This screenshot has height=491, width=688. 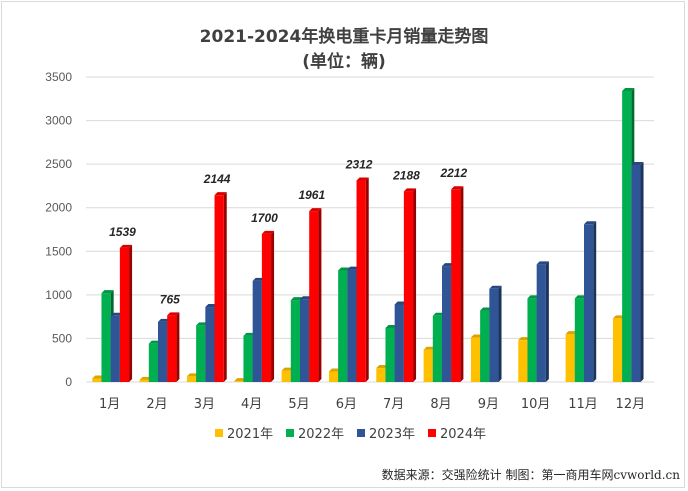 What do you see at coordinates (631, 404) in the screenshot?
I see `x-tick-label: 12月` at bounding box center [631, 404].